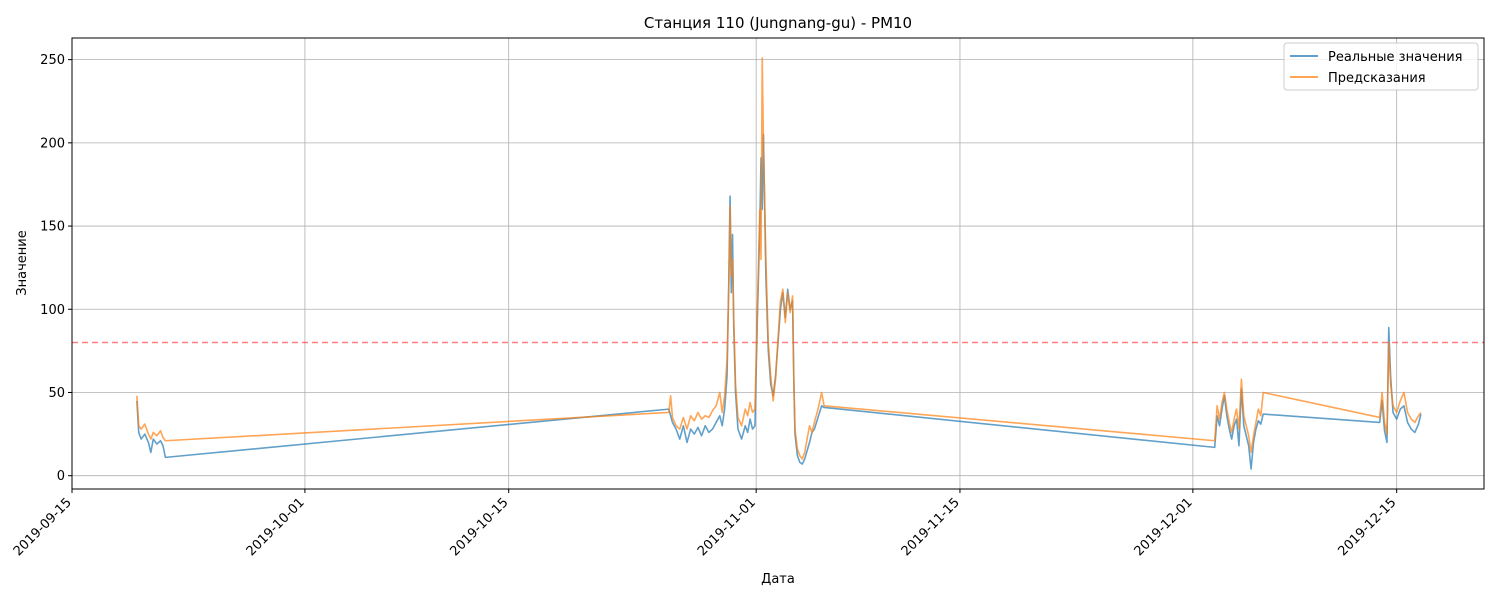 The height and width of the screenshot is (600, 1500). I want to click on legend: Реальные значения Предсказания, so click(1381, 66).